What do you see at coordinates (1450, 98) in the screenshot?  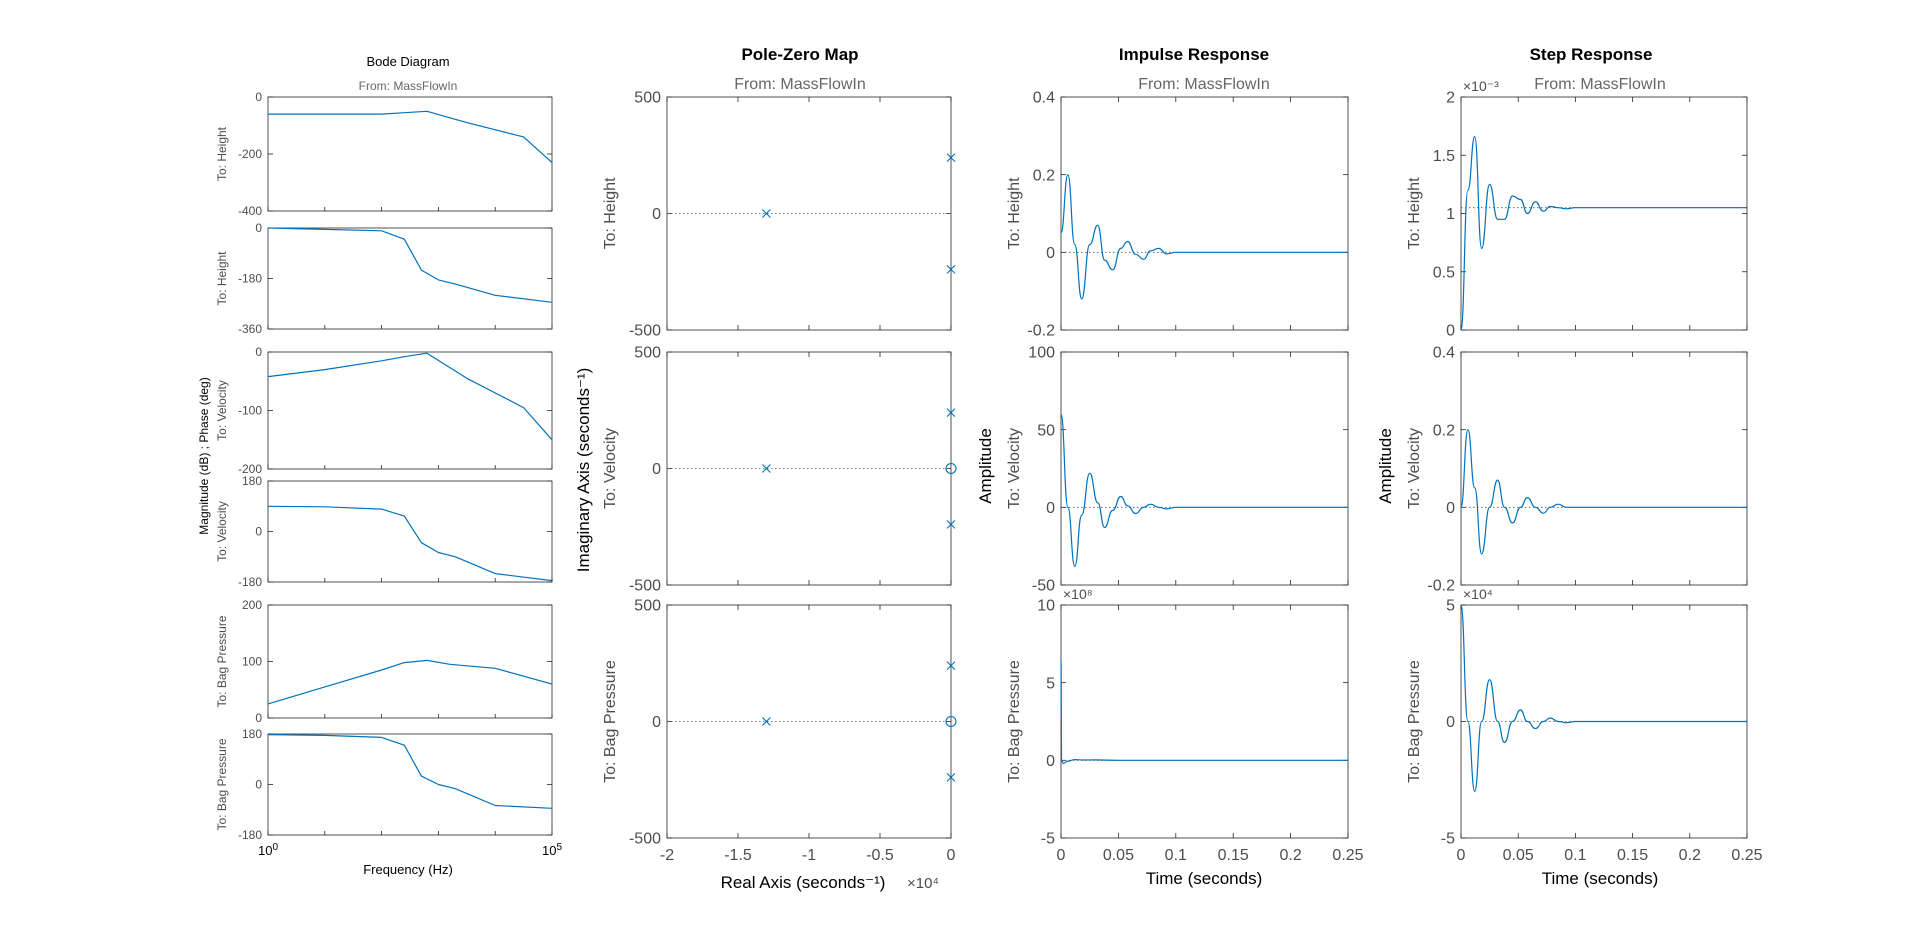 I see `y-tick-label: 2` at bounding box center [1450, 98].